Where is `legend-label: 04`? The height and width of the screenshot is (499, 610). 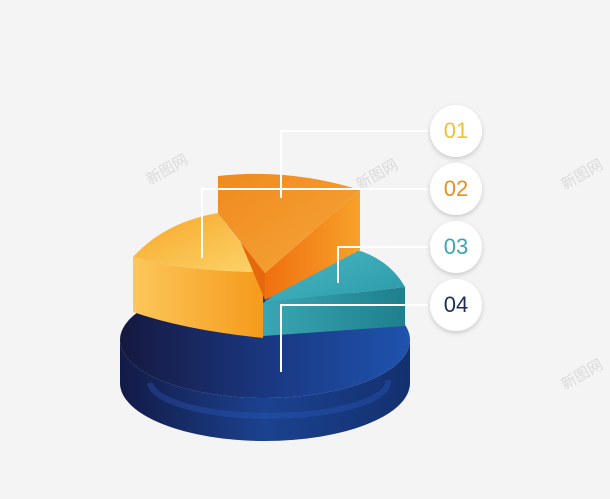
legend-label: 04 is located at coordinates (456, 304).